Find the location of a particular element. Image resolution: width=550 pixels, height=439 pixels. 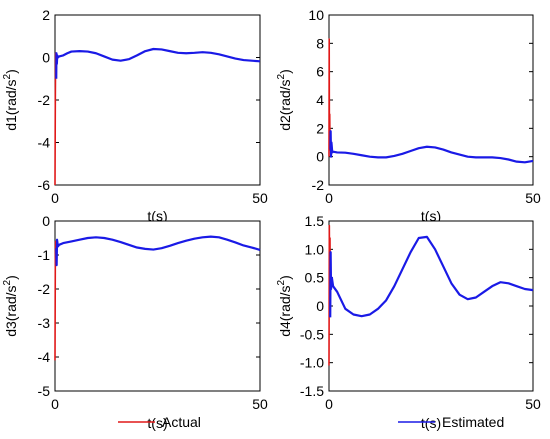

y-tick-label: 8 is located at coordinates (320, 43).